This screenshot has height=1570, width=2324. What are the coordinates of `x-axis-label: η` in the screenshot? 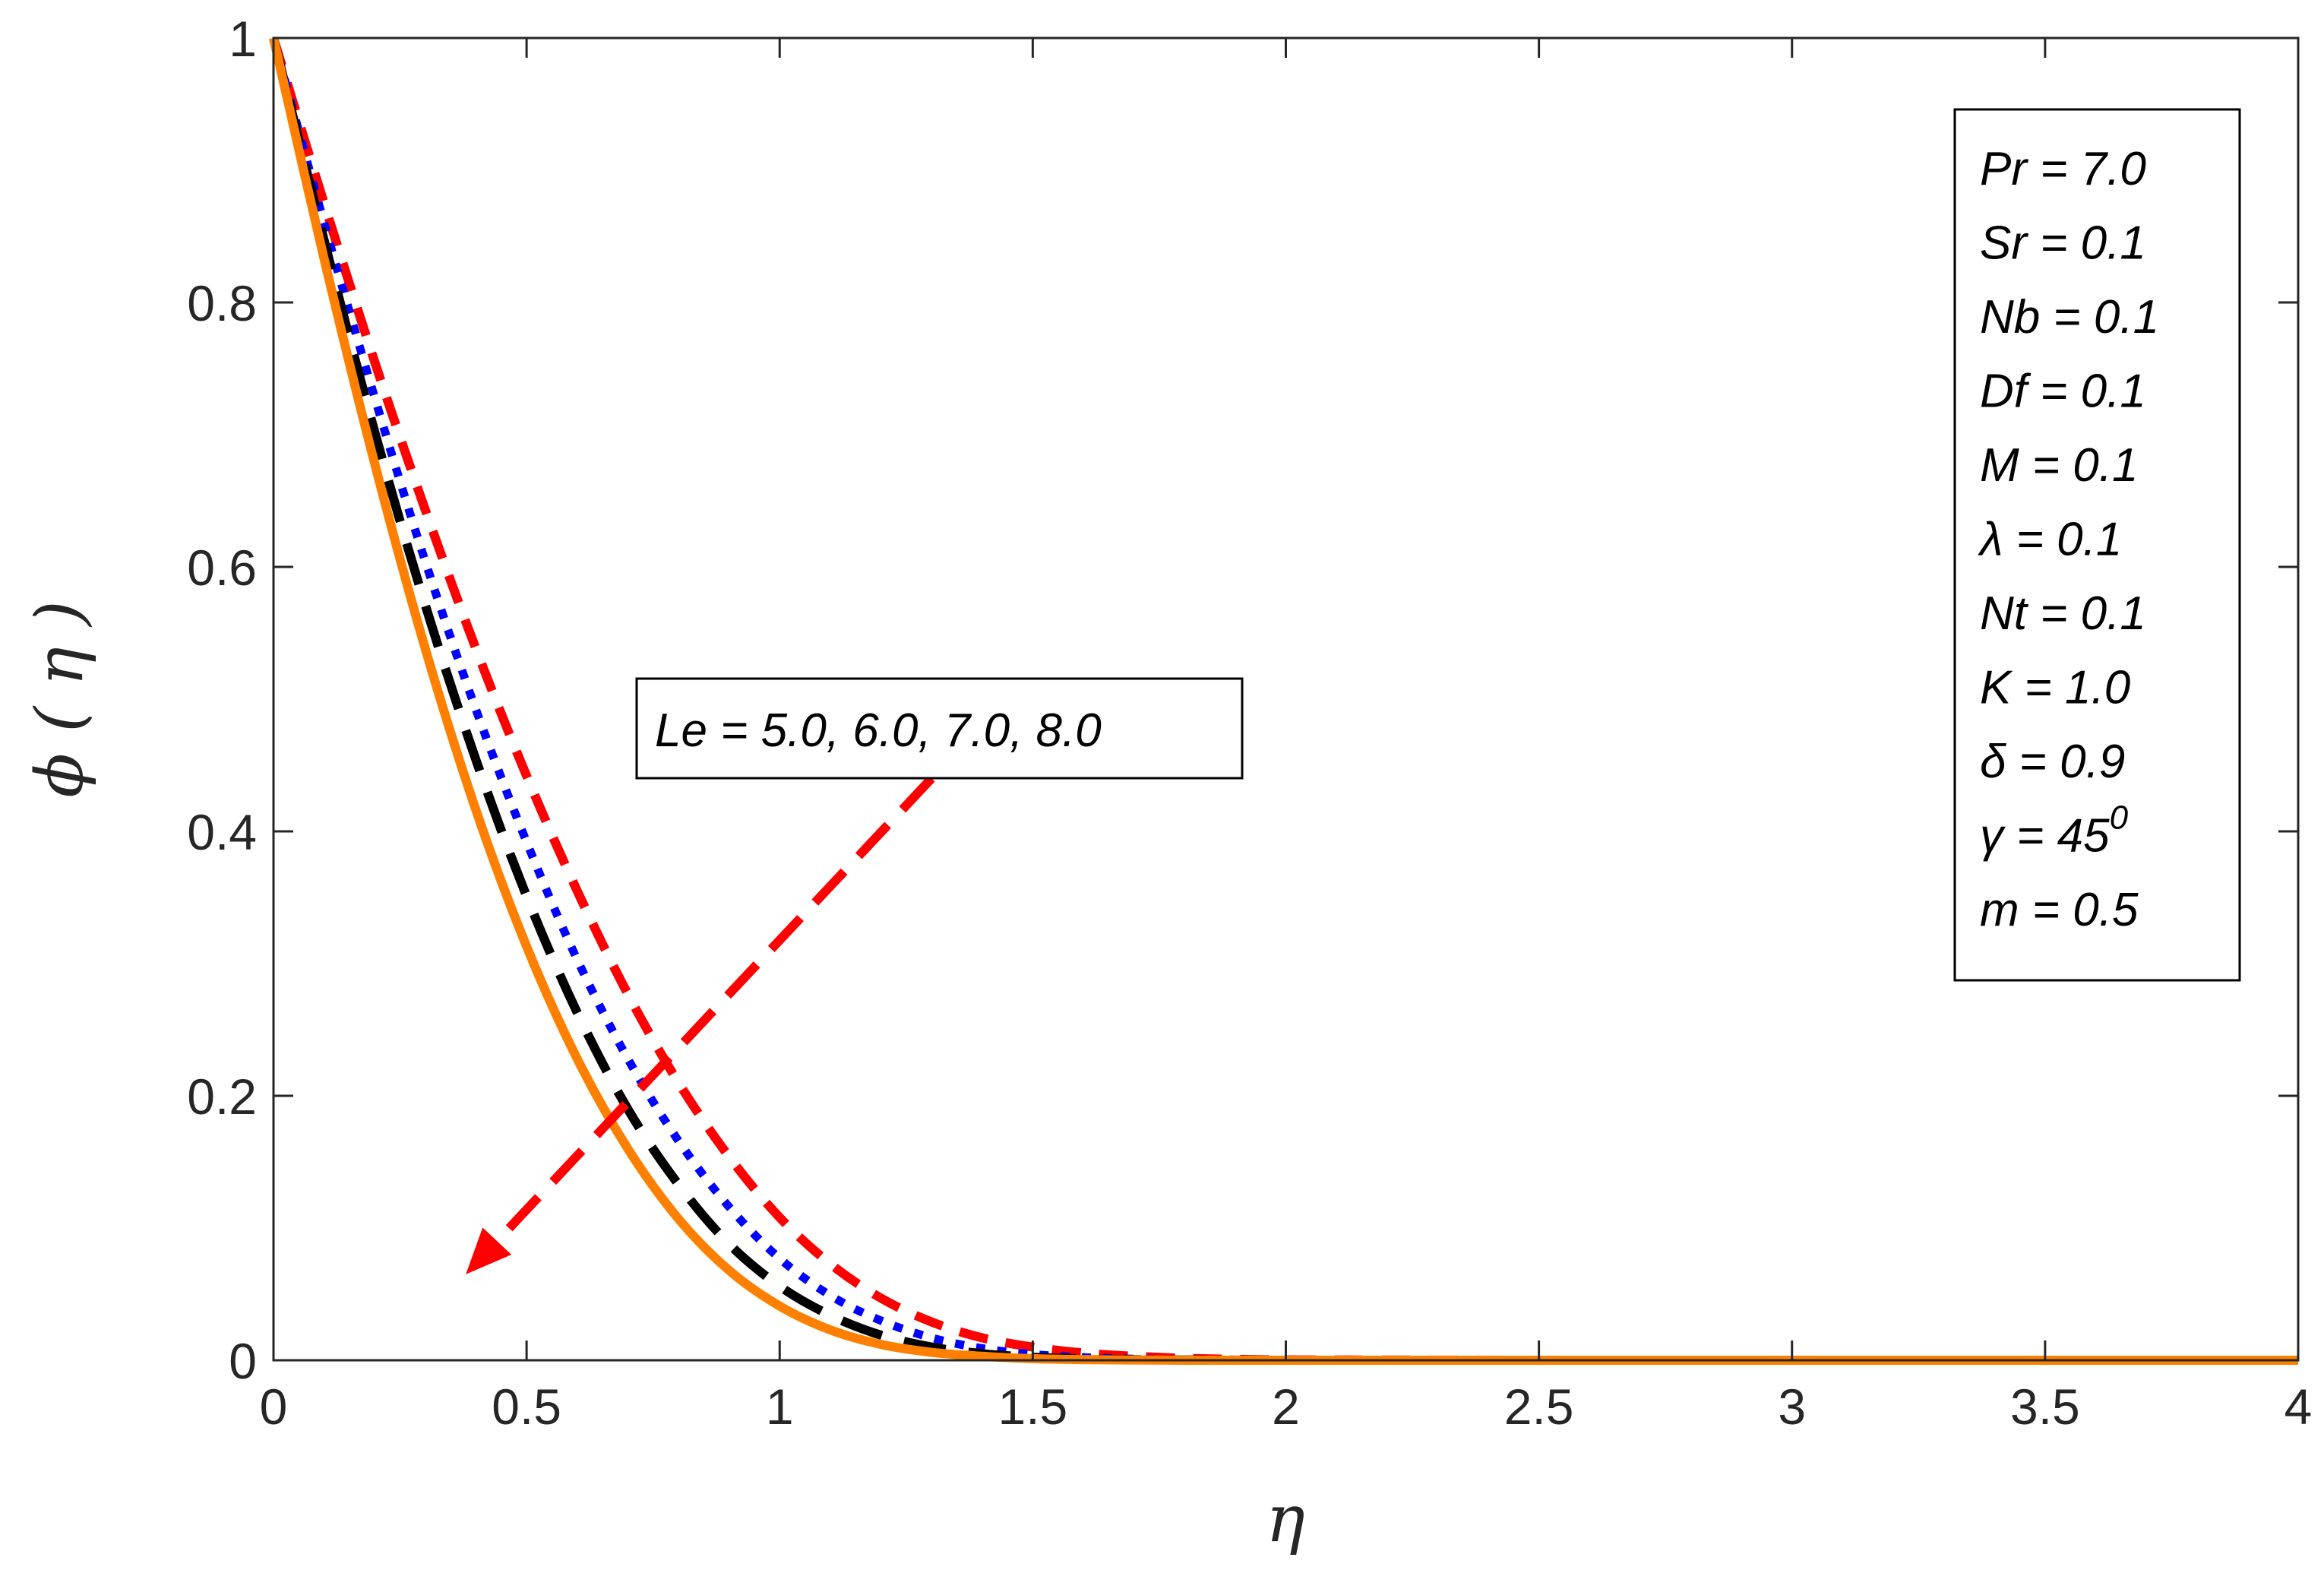 It's located at (1285, 1519).